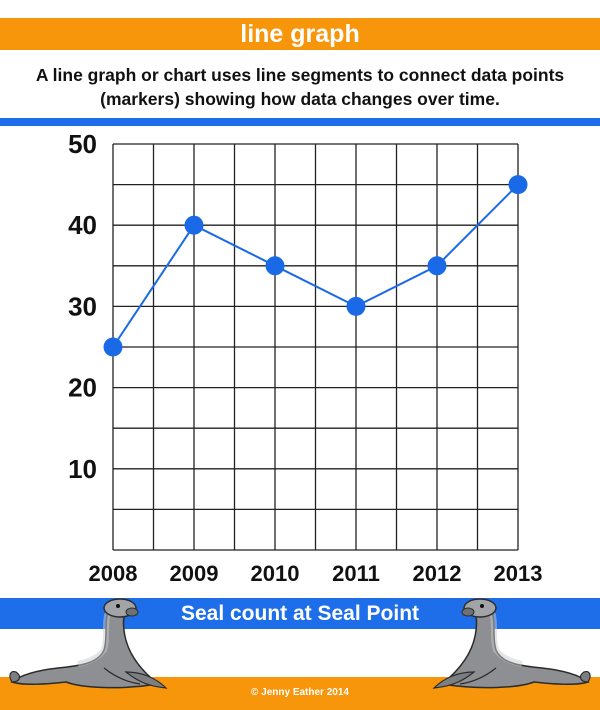 The width and height of the screenshot is (600, 710). What do you see at coordinates (82, 225) in the screenshot?
I see `y-tick-label: 40` at bounding box center [82, 225].